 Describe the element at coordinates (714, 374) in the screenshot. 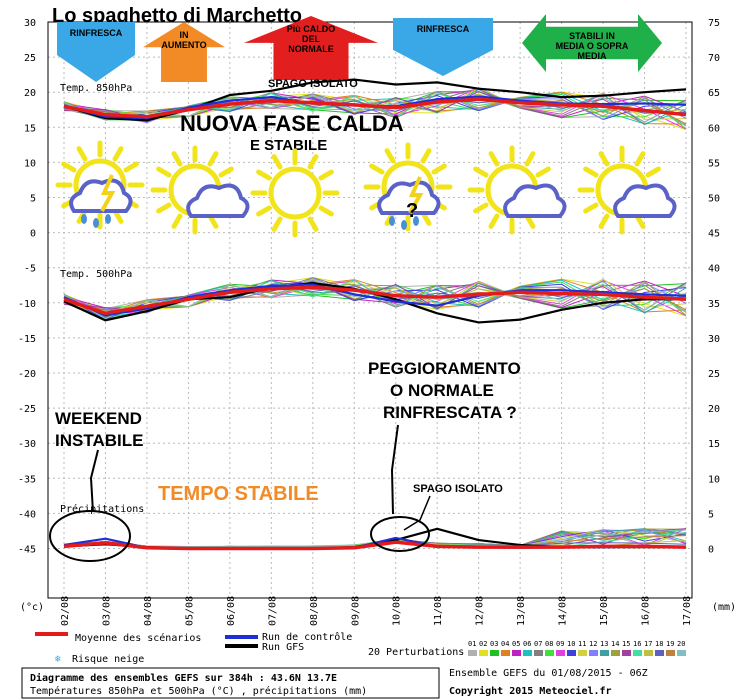

I see `y-right-tick-label: 25` at that location.